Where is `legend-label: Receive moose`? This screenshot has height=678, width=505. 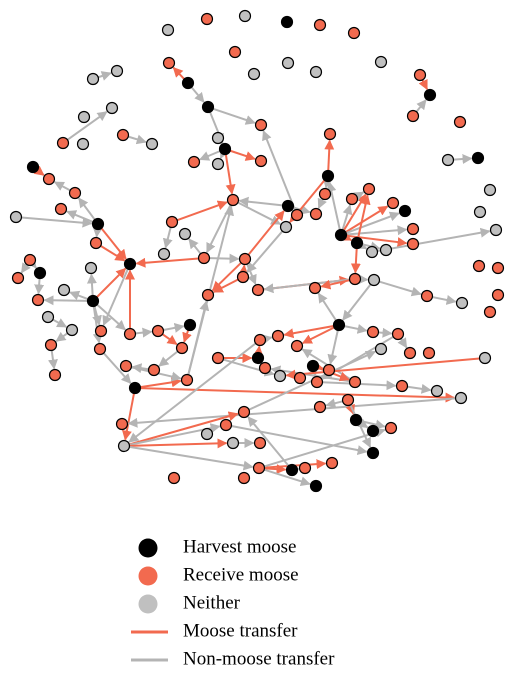
legend-label: Receive moose is located at coordinates (241, 574).